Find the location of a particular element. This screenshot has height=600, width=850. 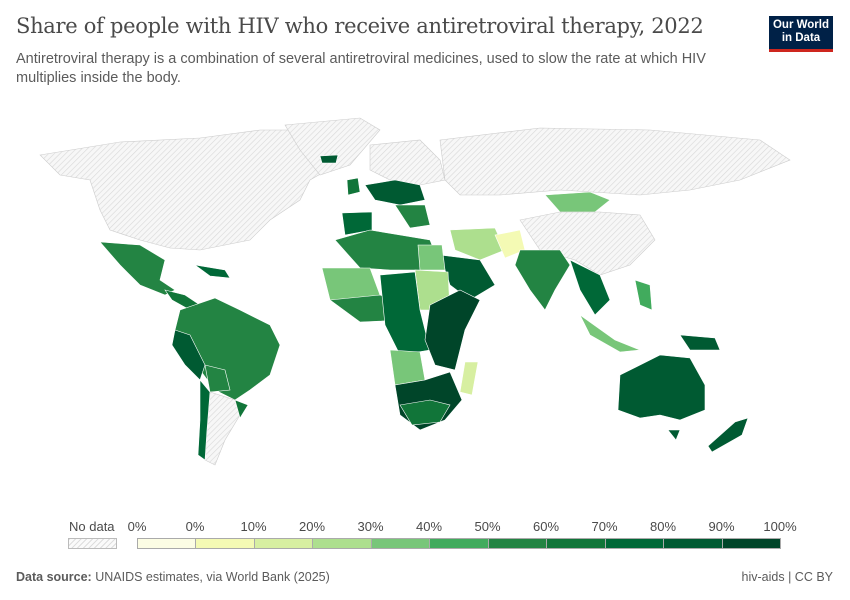

region-se-asia is located at coordinates (590, 287).